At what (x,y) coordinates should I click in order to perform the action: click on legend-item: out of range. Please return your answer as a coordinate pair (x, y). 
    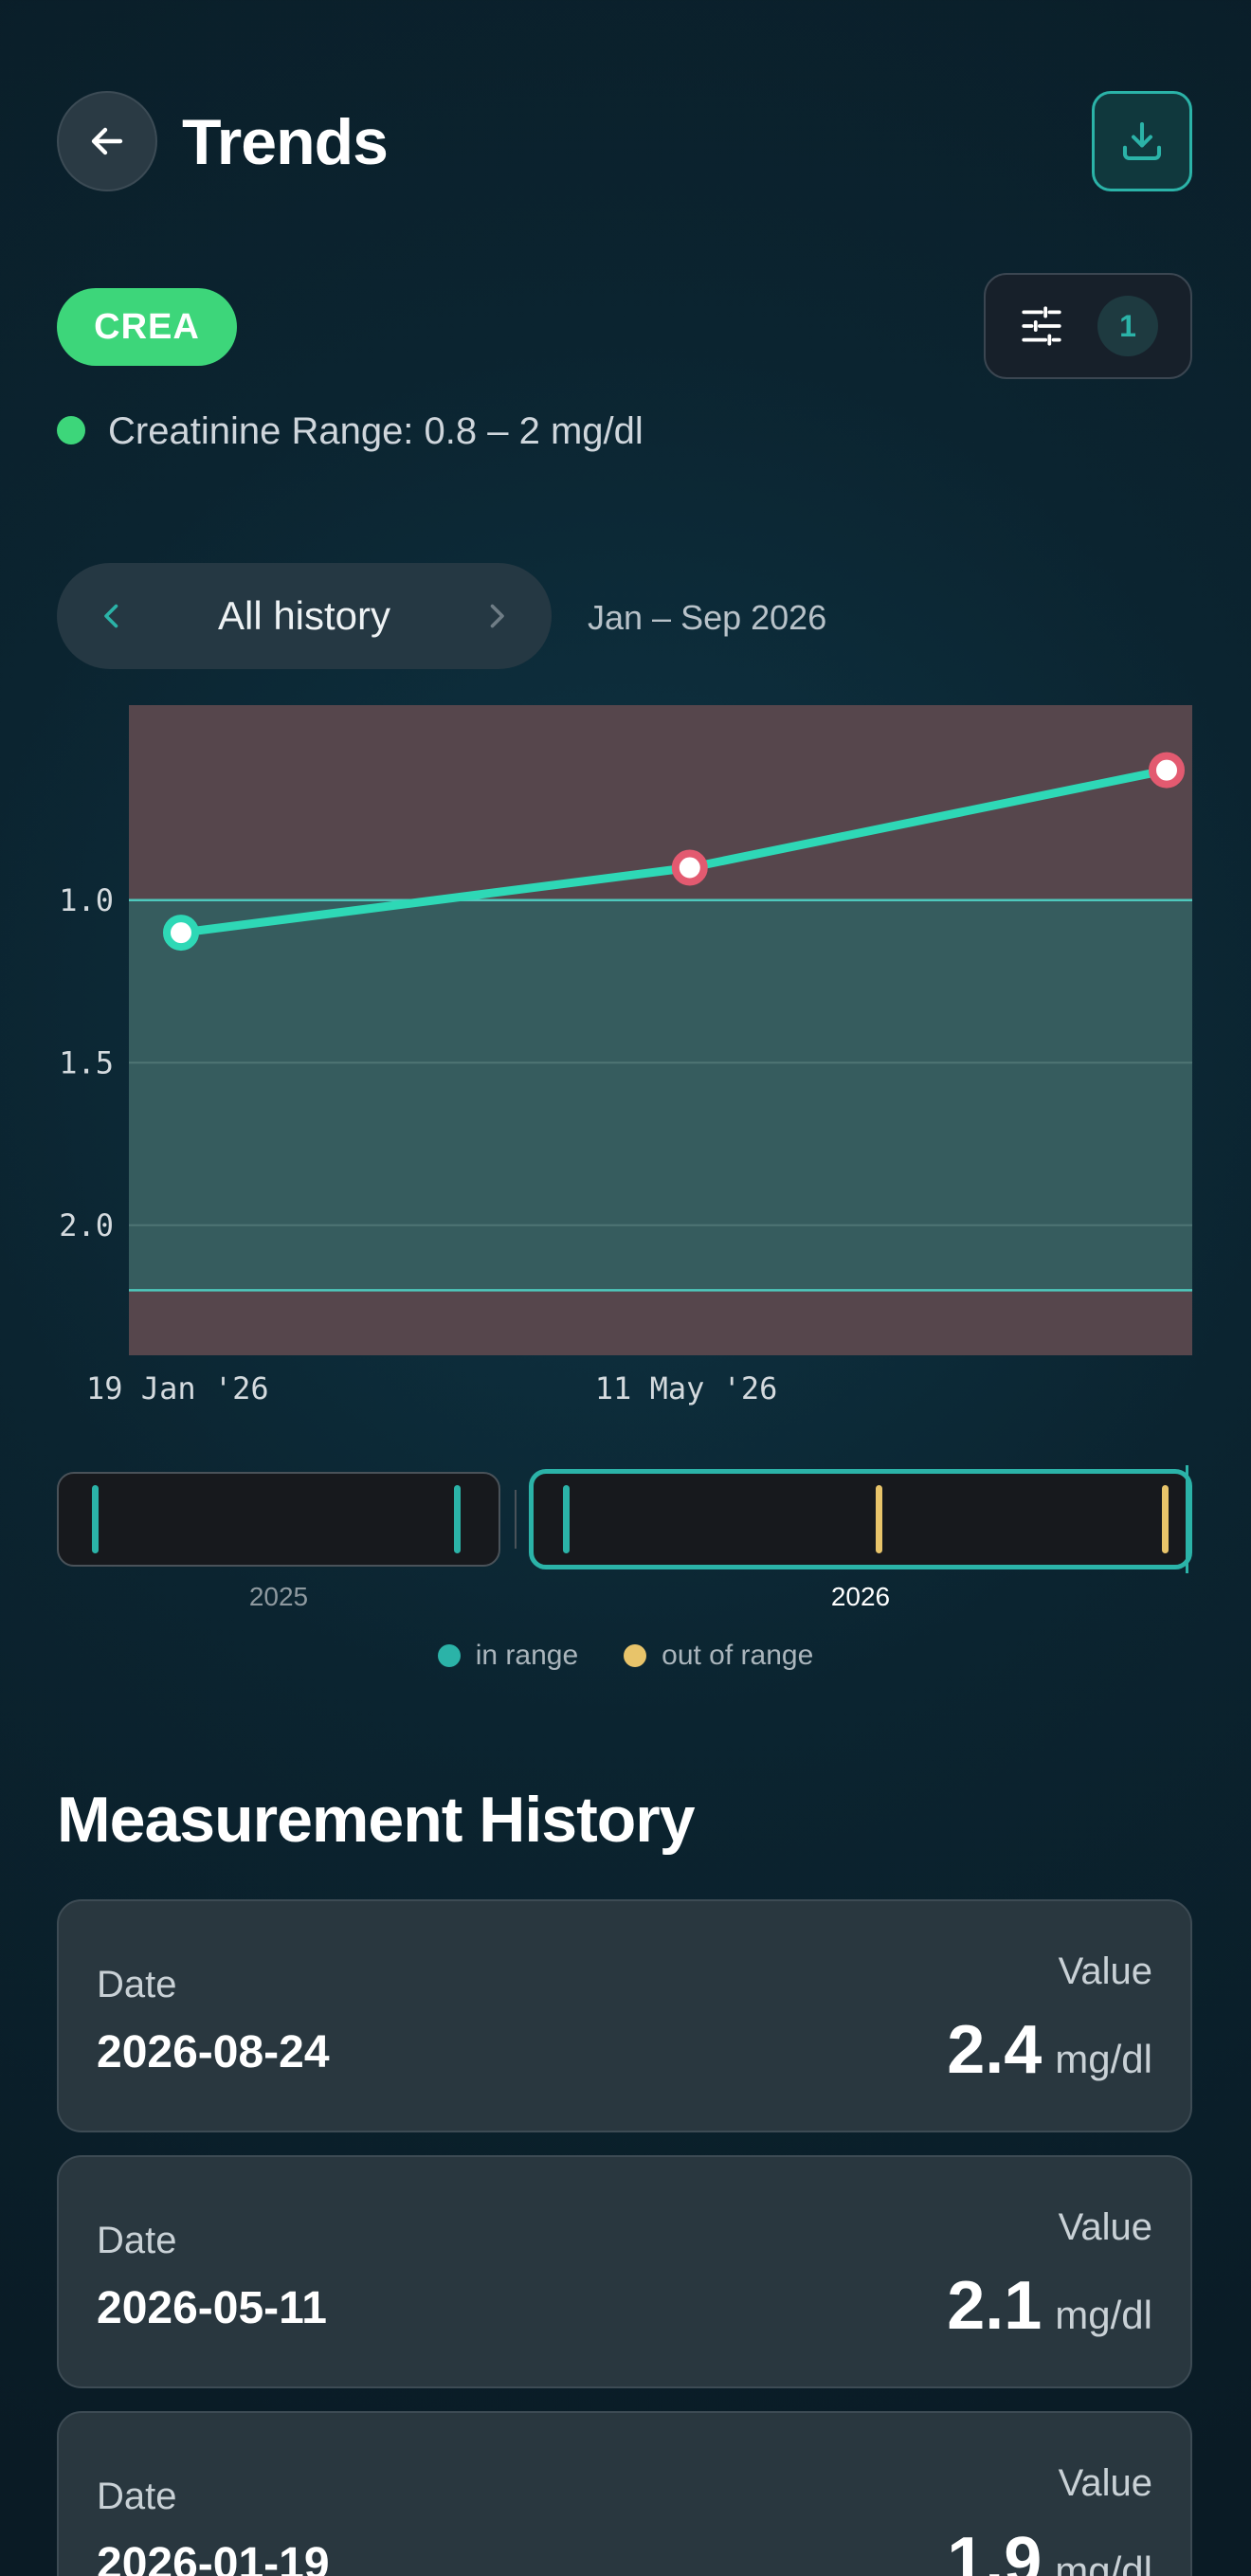
    Looking at the image, I should click on (719, 1656).